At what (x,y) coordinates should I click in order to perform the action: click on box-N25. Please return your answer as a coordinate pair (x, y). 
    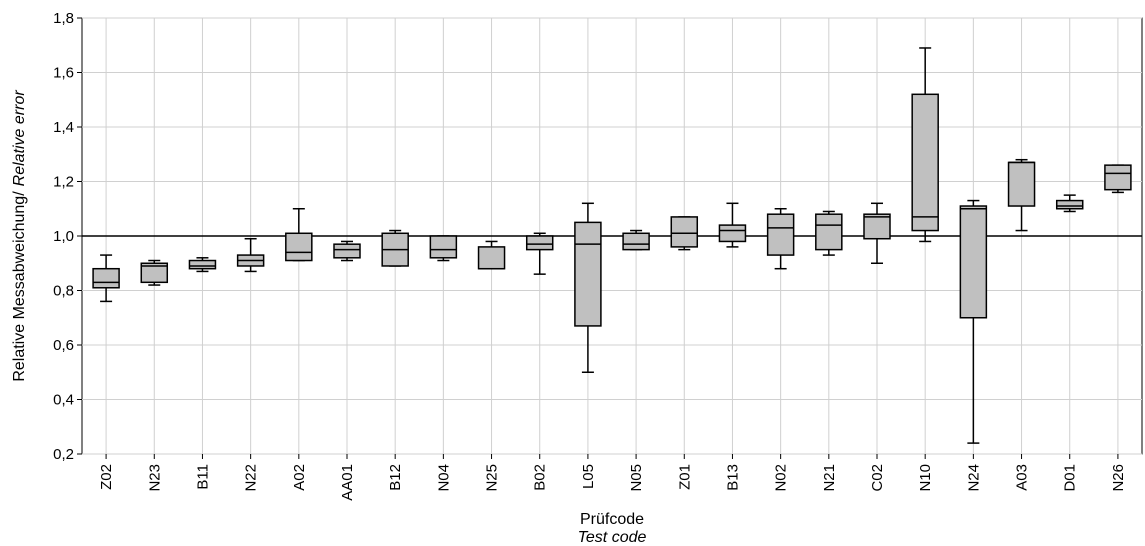
    Looking at the image, I should click on (491, 255).